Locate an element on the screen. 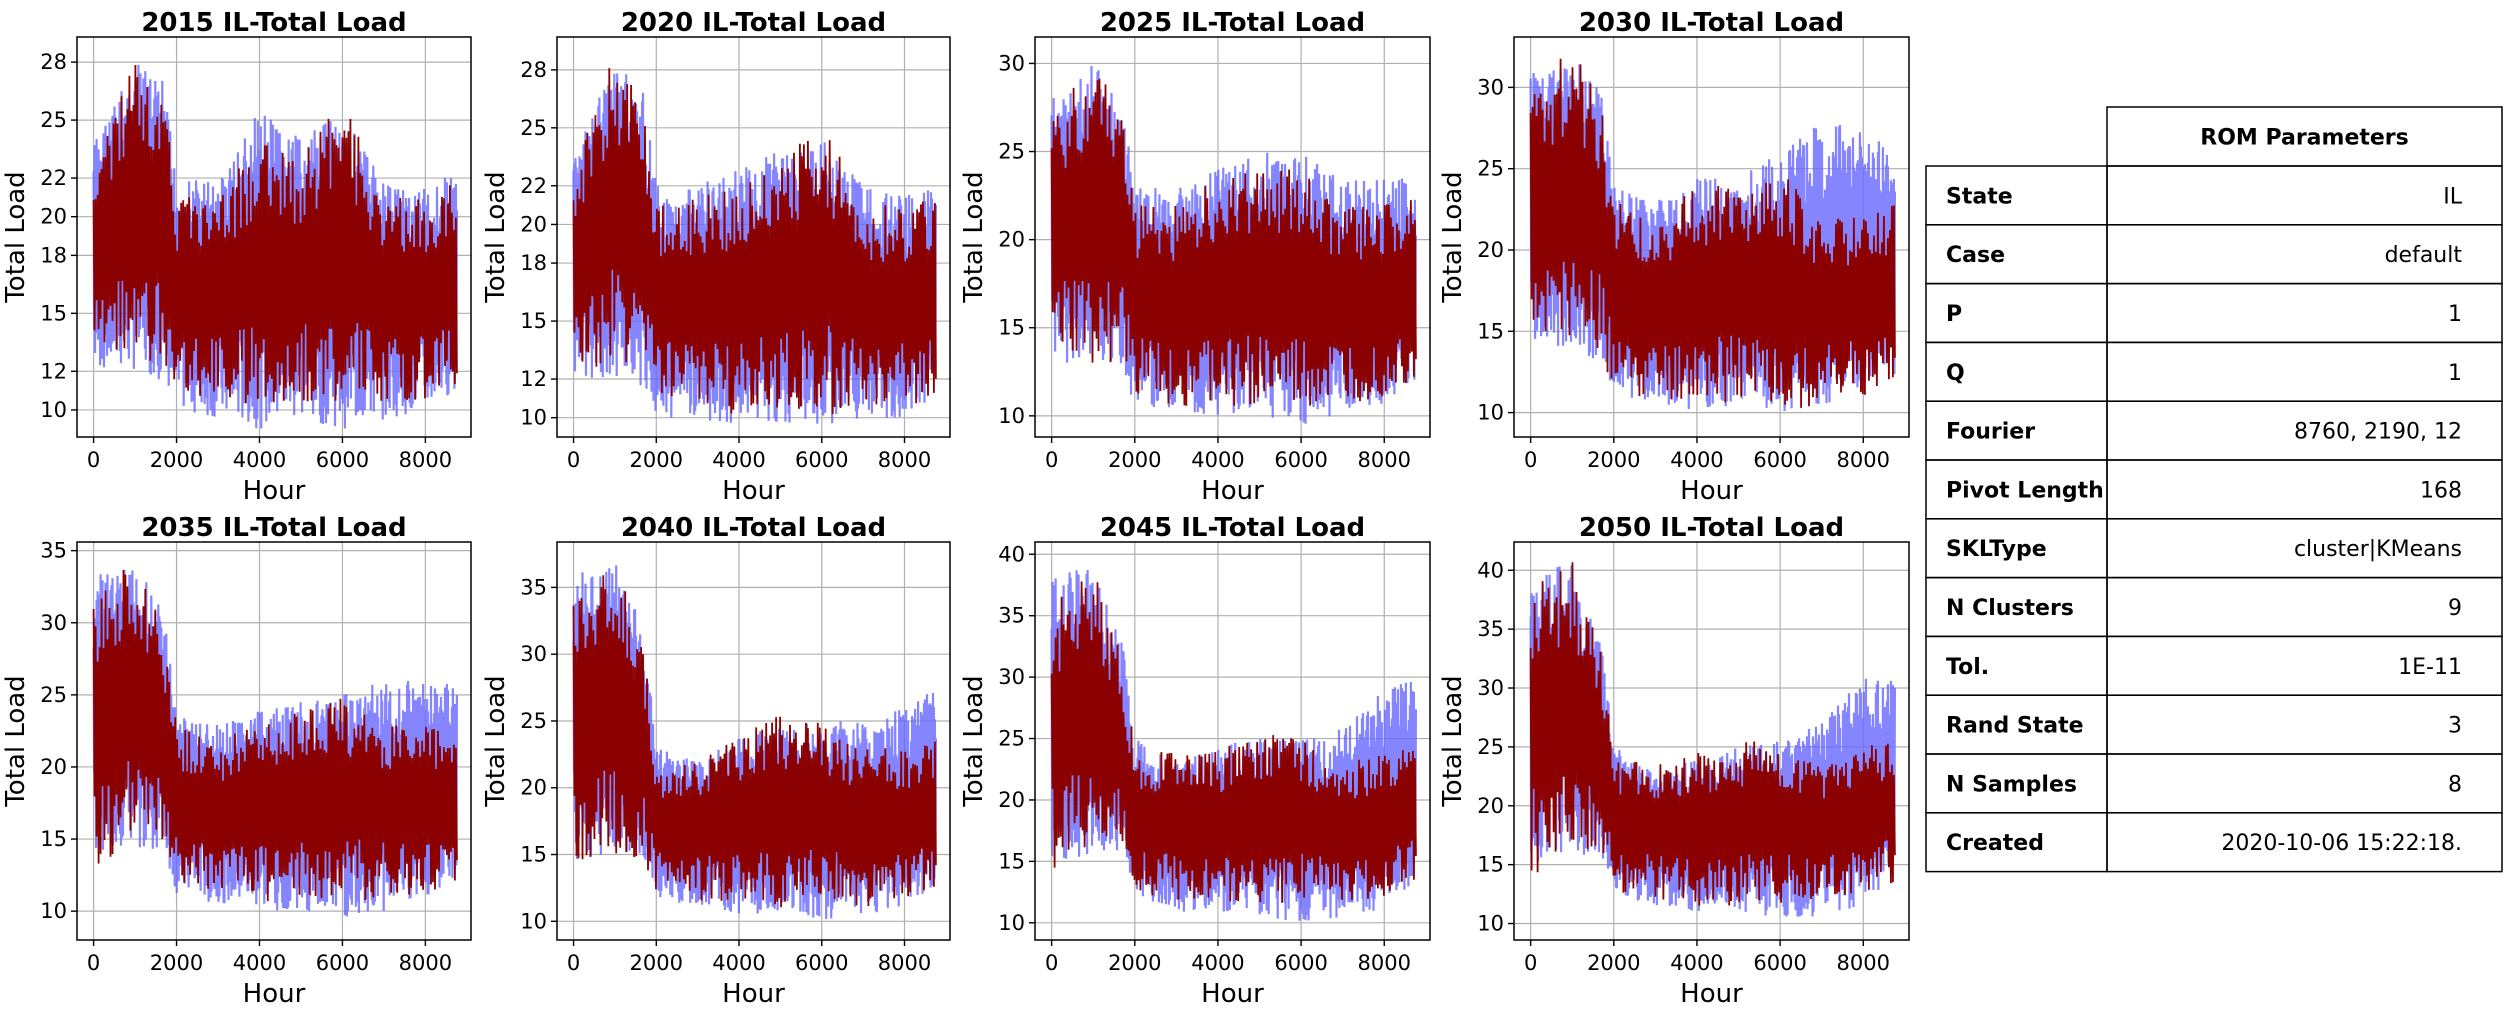  table-row-value: 9 is located at coordinates (2455, 608).